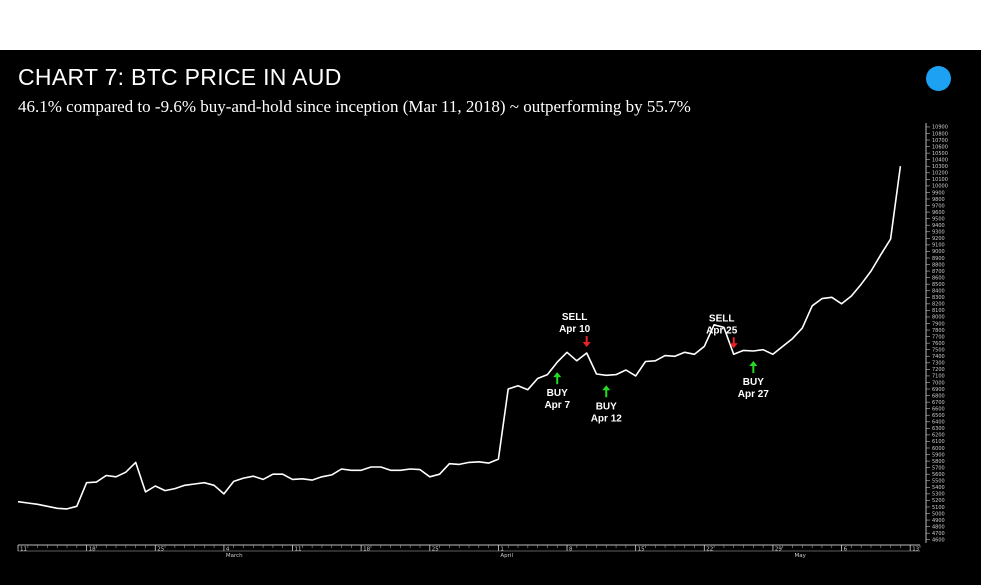 This screenshot has width=981, height=585. What do you see at coordinates (722, 318) in the screenshot?
I see `sell-label: SELL` at bounding box center [722, 318].